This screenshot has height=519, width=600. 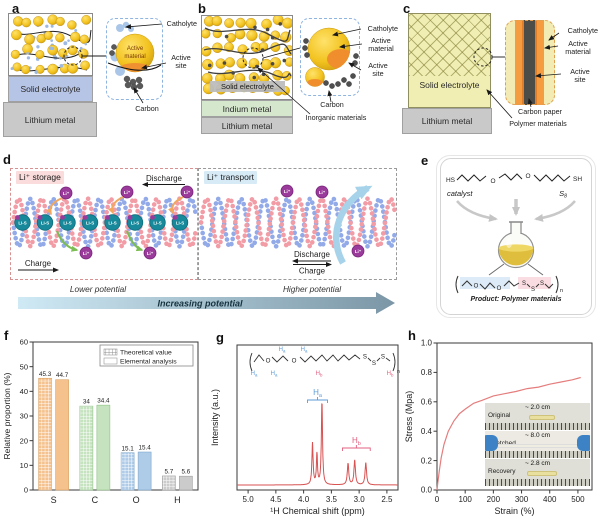 What do you see at coordinates (578, 499) in the screenshot?
I see `x-tick-label: 500` at bounding box center [578, 499].